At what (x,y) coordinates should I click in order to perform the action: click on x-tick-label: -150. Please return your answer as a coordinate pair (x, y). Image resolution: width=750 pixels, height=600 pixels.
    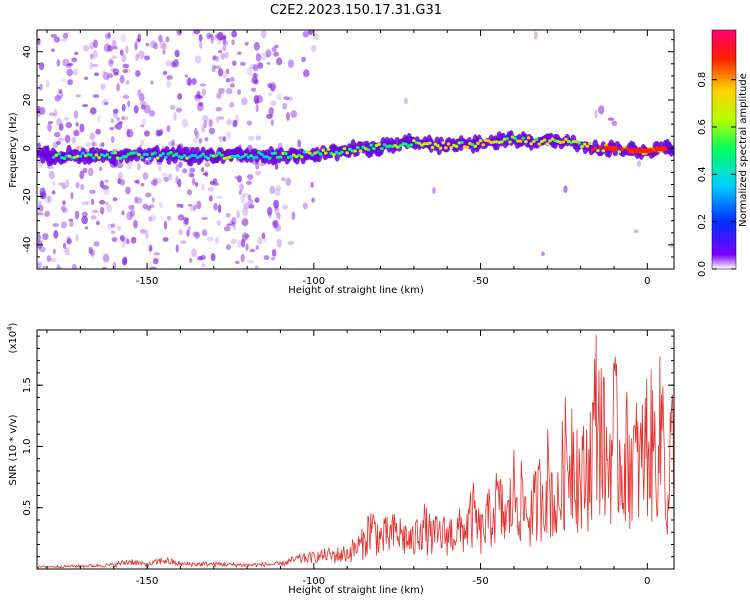
    Looking at the image, I should click on (147, 281).